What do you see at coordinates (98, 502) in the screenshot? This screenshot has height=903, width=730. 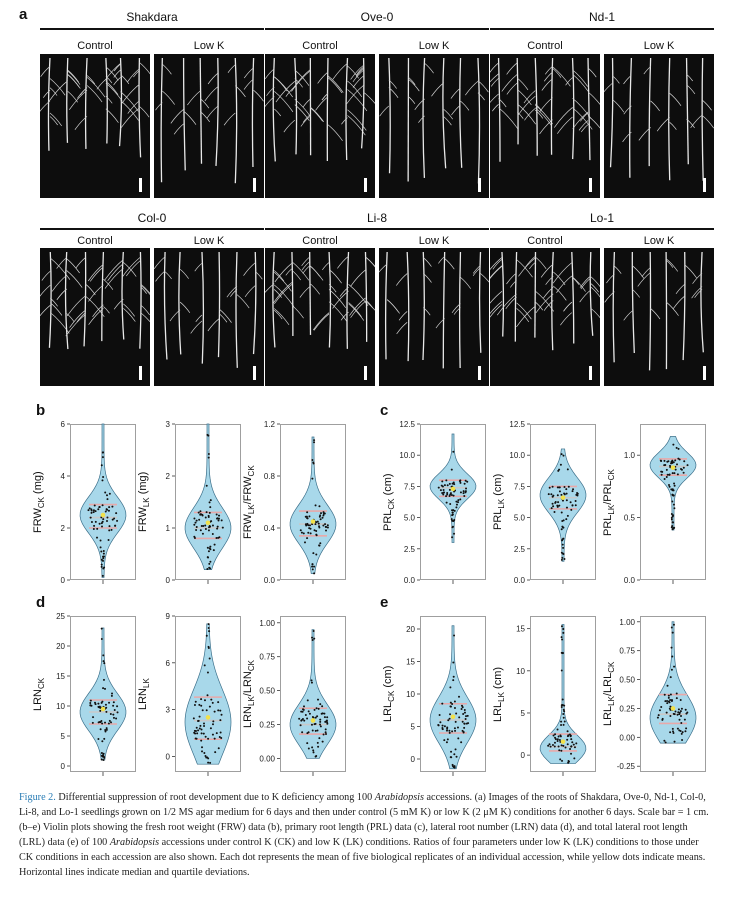 I see `violin-plot-b-0: 0 2 4 6` at bounding box center [98, 502].